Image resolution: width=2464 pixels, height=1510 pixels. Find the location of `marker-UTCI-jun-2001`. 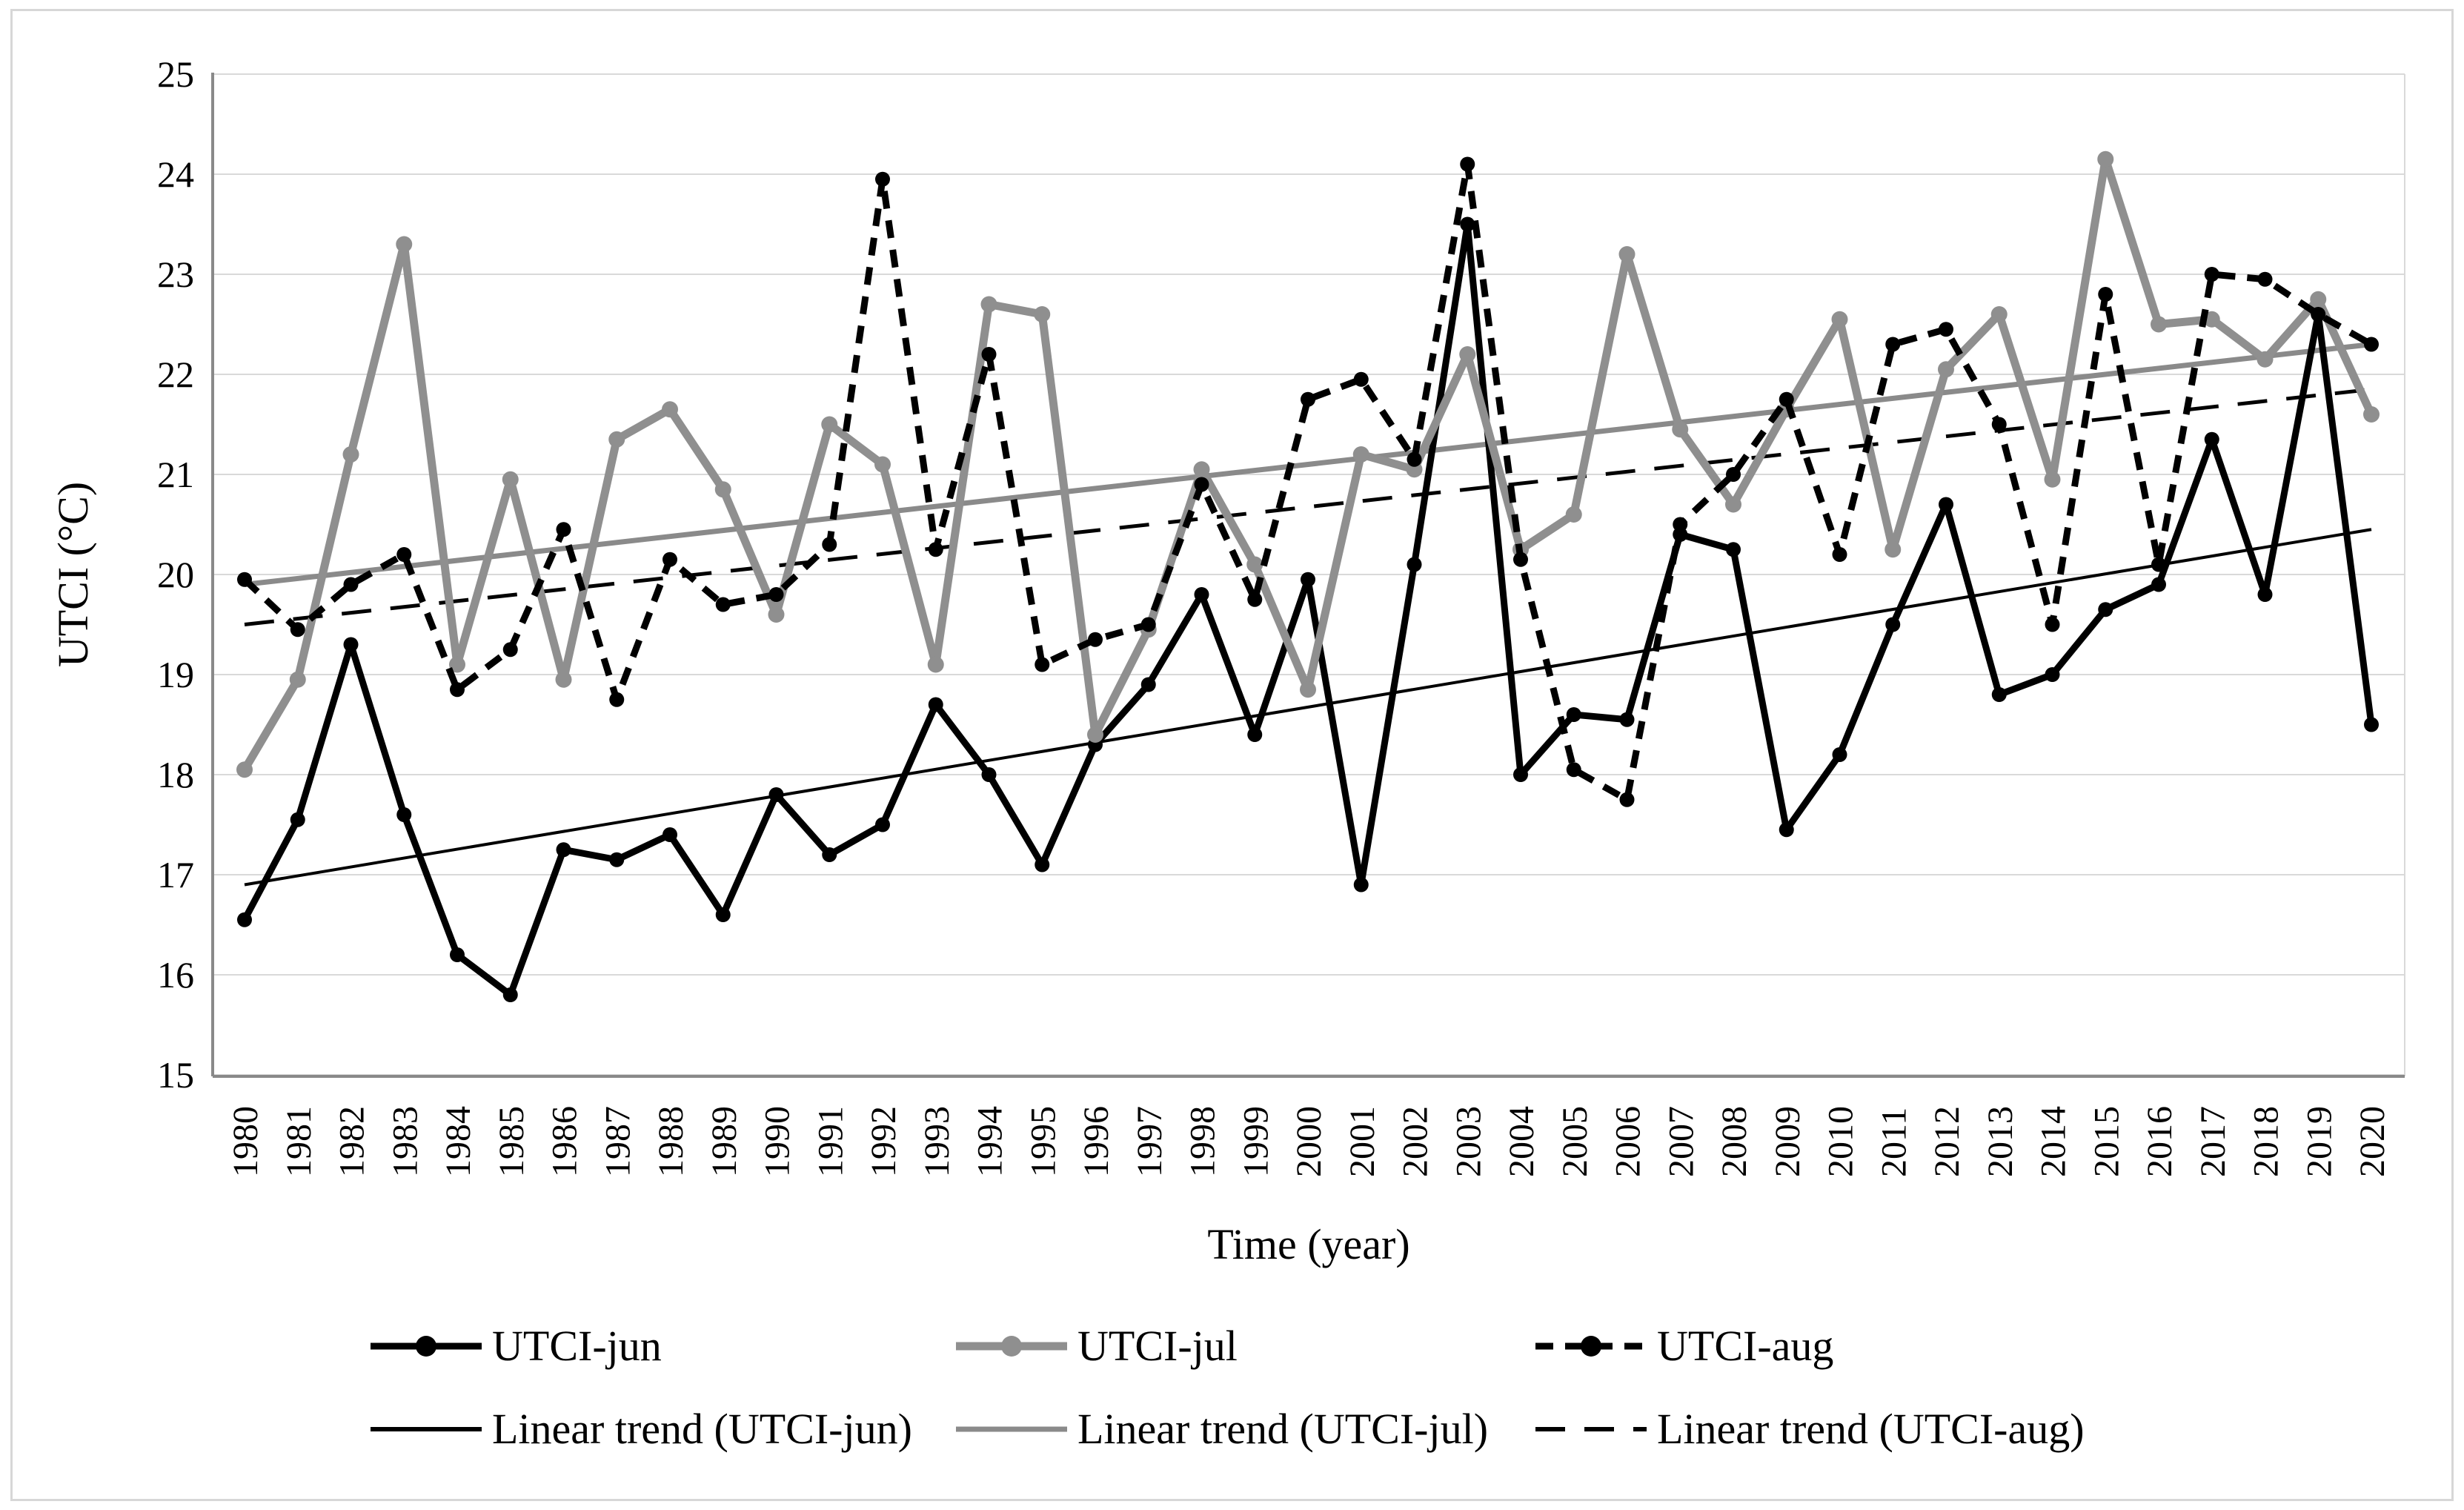

marker-UTCI-jun-2001 is located at coordinates (1361, 885).